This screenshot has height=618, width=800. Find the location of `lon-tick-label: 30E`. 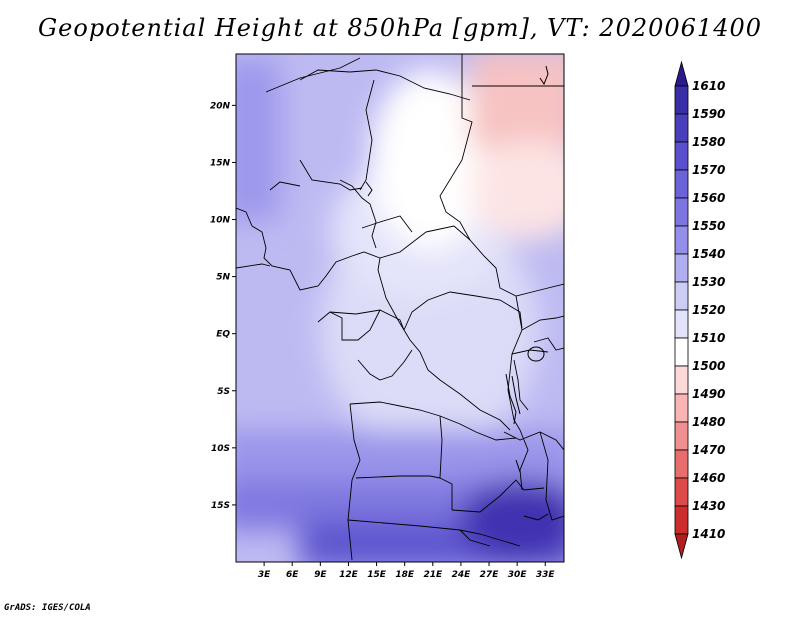

lon-tick-label: 30E is located at coordinates (518, 575).